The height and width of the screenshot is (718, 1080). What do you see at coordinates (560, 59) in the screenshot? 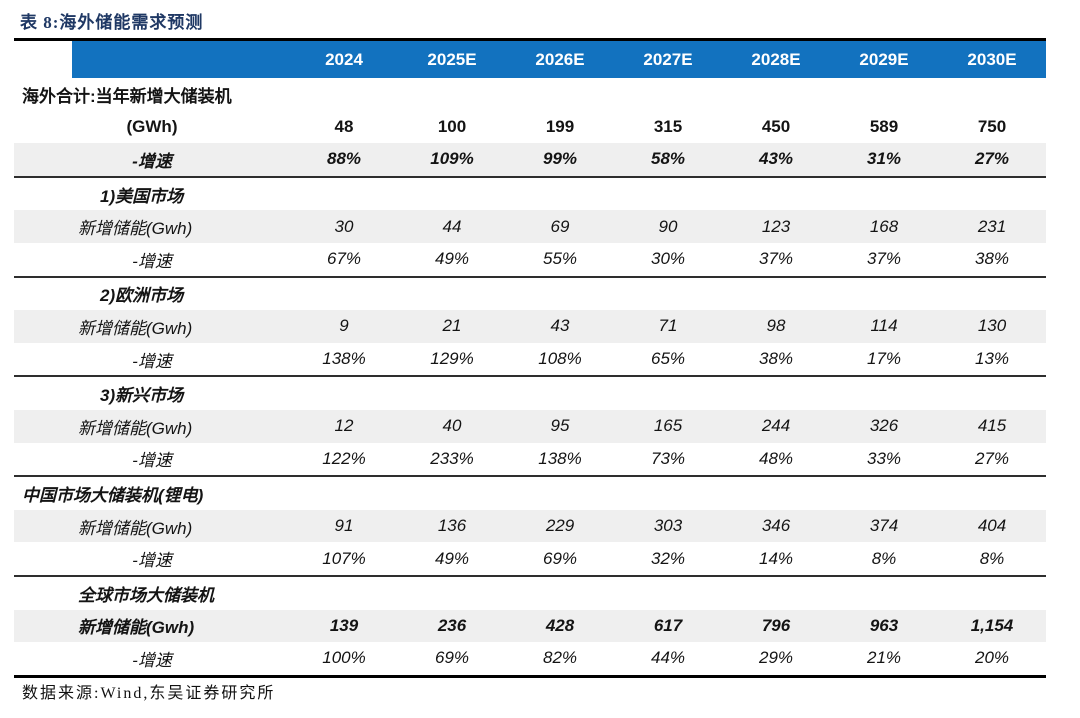
I see `column-header: 2026E` at bounding box center [560, 59].